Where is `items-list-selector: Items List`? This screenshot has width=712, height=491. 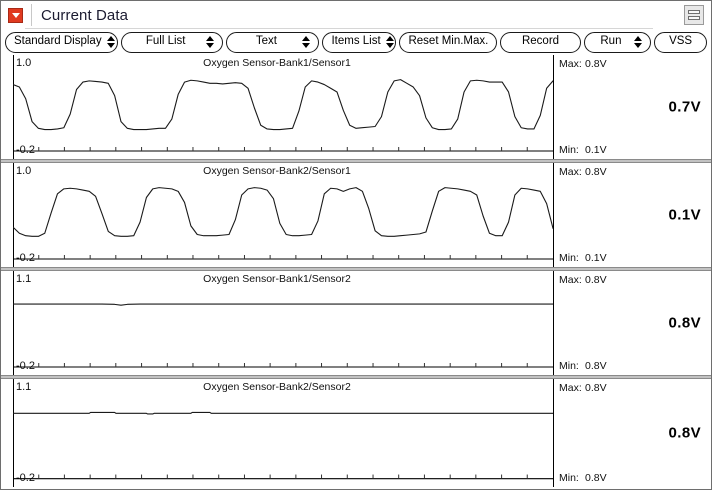
items-list-selector: Items List is located at coordinates (359, 42).